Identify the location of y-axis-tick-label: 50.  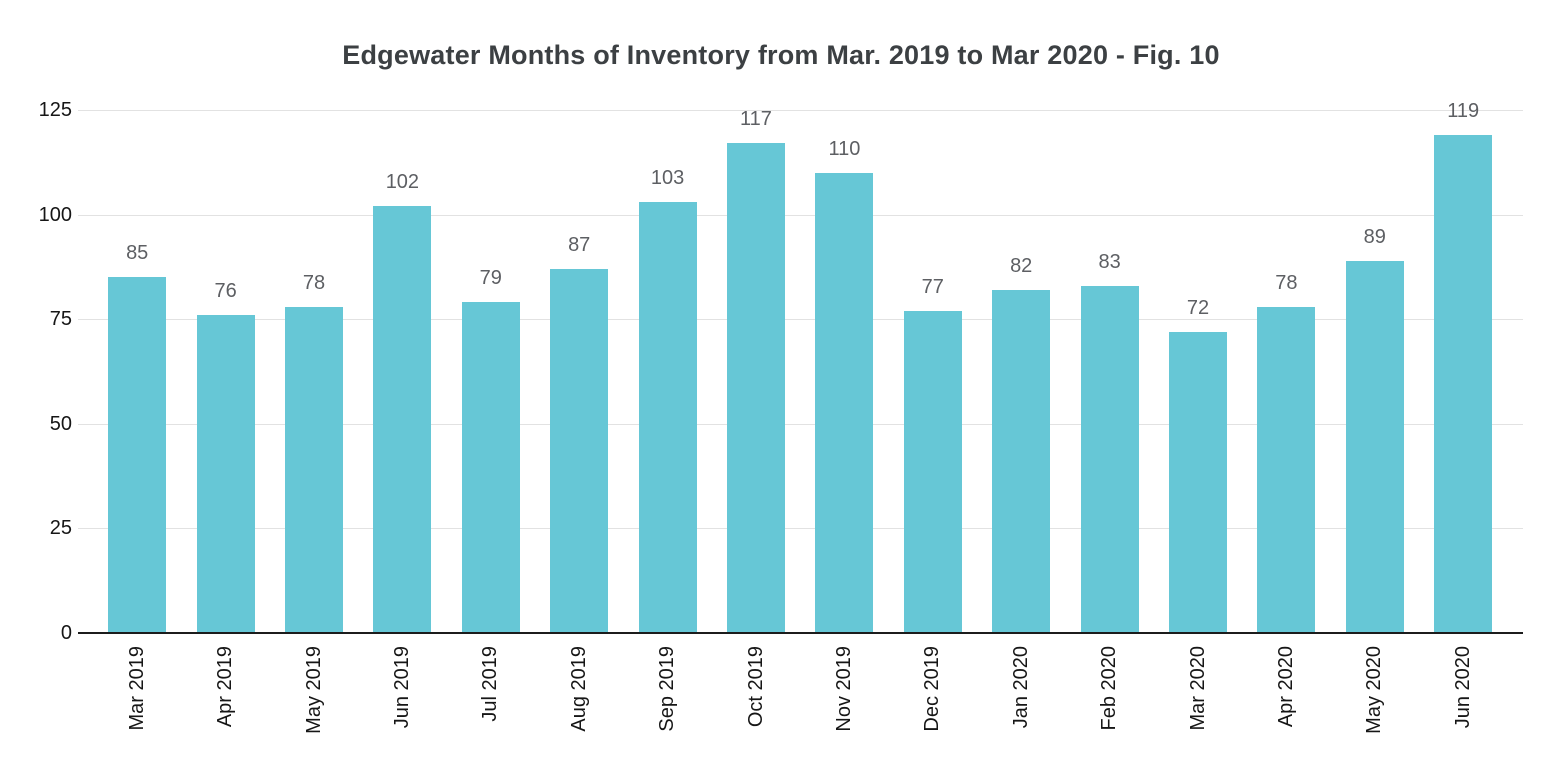
(60, 423).